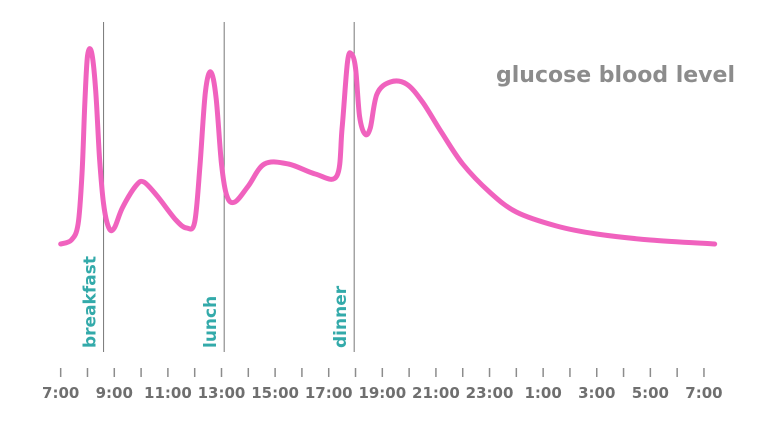  Describe the element at coordinates (329, 393) in the screenshot. I see `x-tick-label: 17:00` at that location.